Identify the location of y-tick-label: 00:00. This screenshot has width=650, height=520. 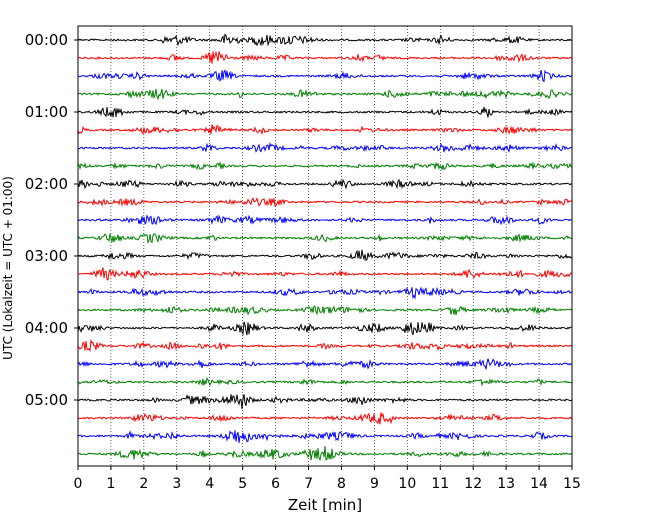
(46, 40).